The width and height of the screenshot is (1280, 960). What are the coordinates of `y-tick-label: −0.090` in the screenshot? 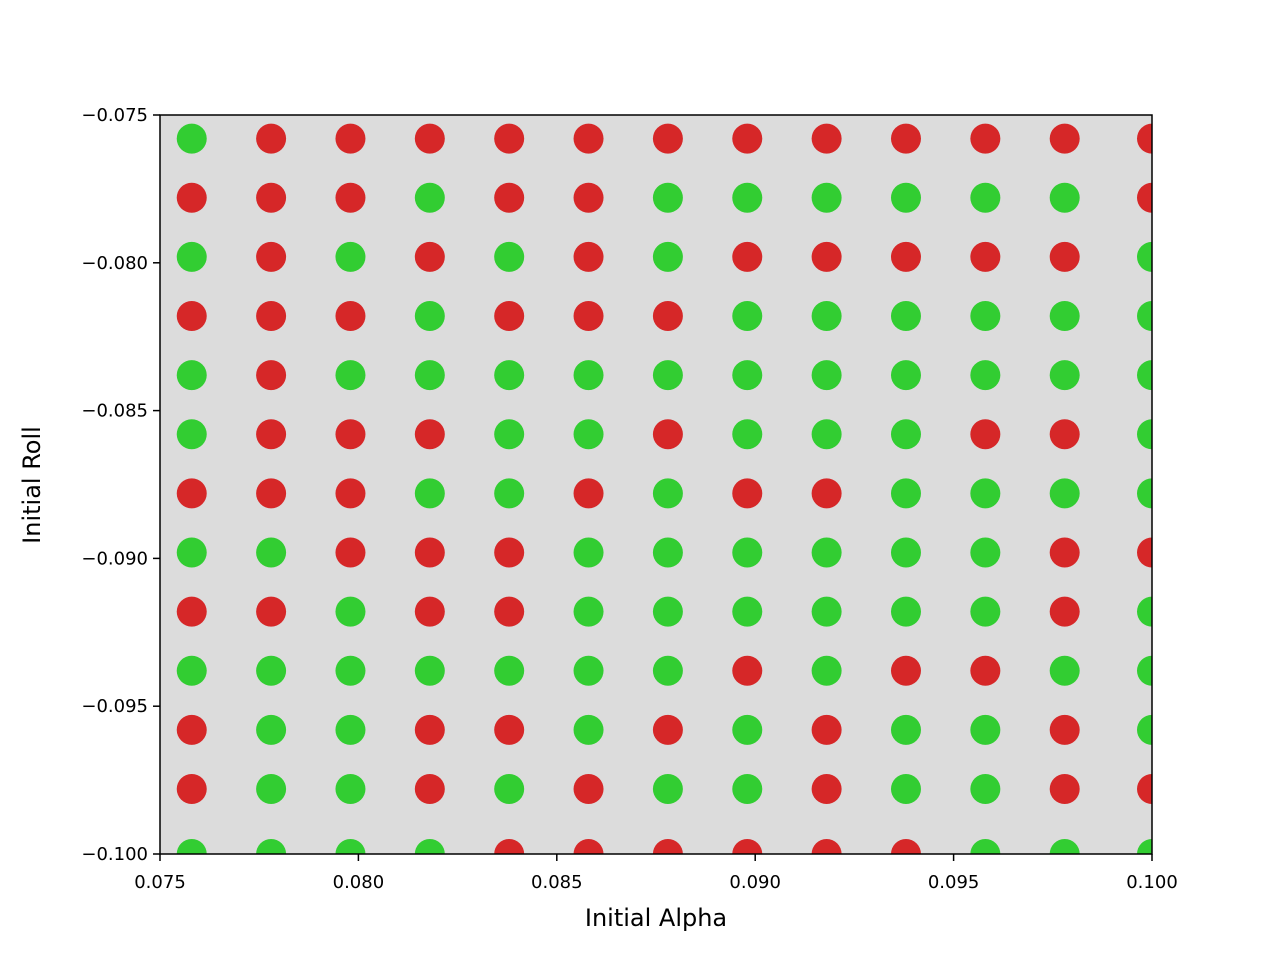 It's located at (114, 558).